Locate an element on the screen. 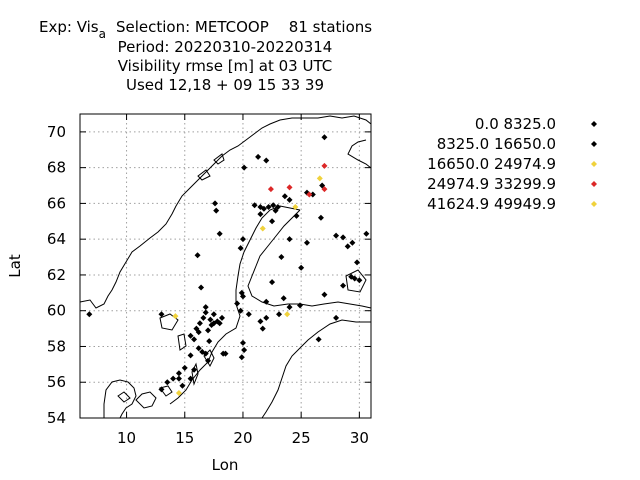 This screenshot has height=480, width=640. x-tick-label: 15 is located at coordinates (184, 438).